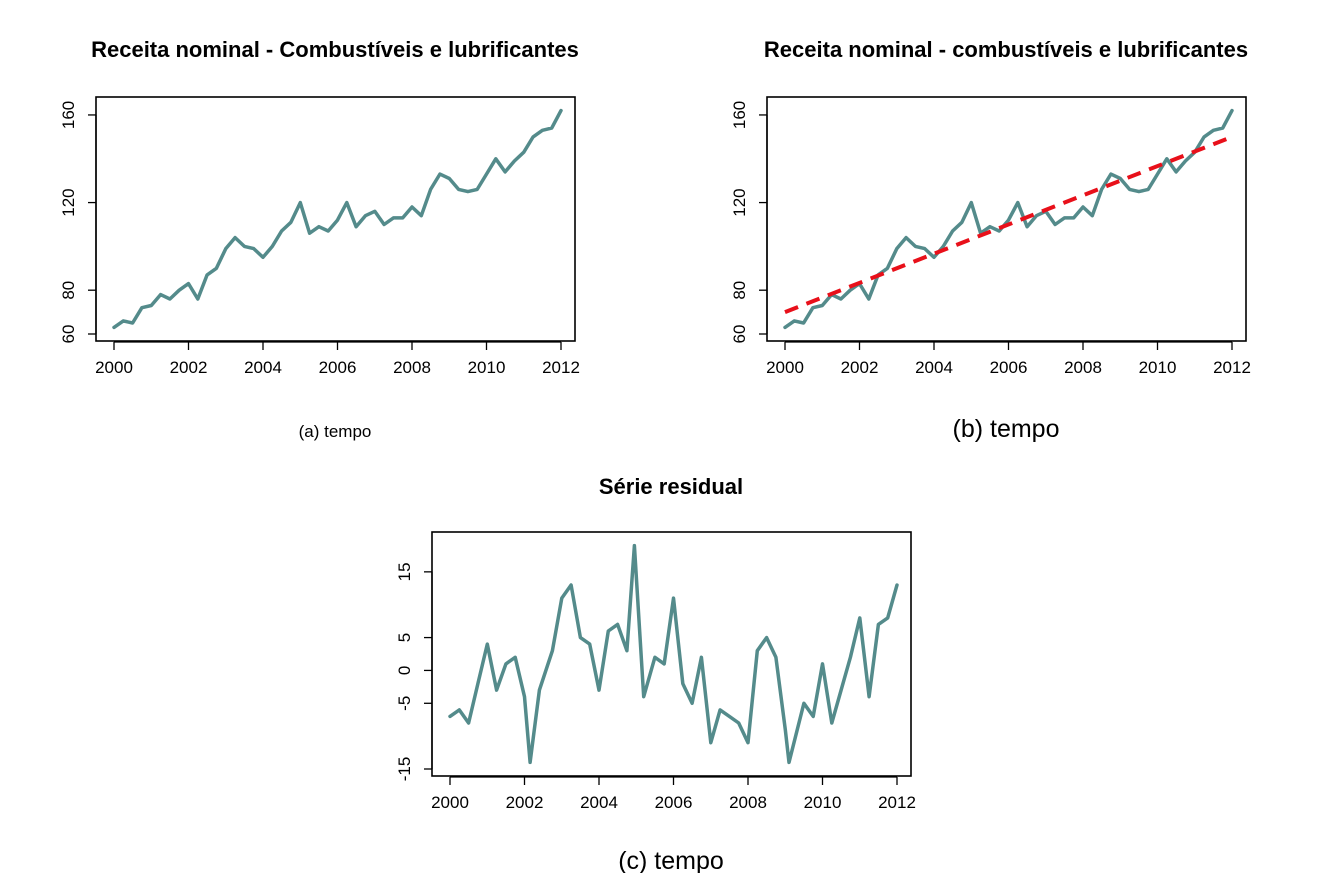 This screenshot has height=878, width=1344. I want to click on chart-c-plot-frame, so click(671, 654).